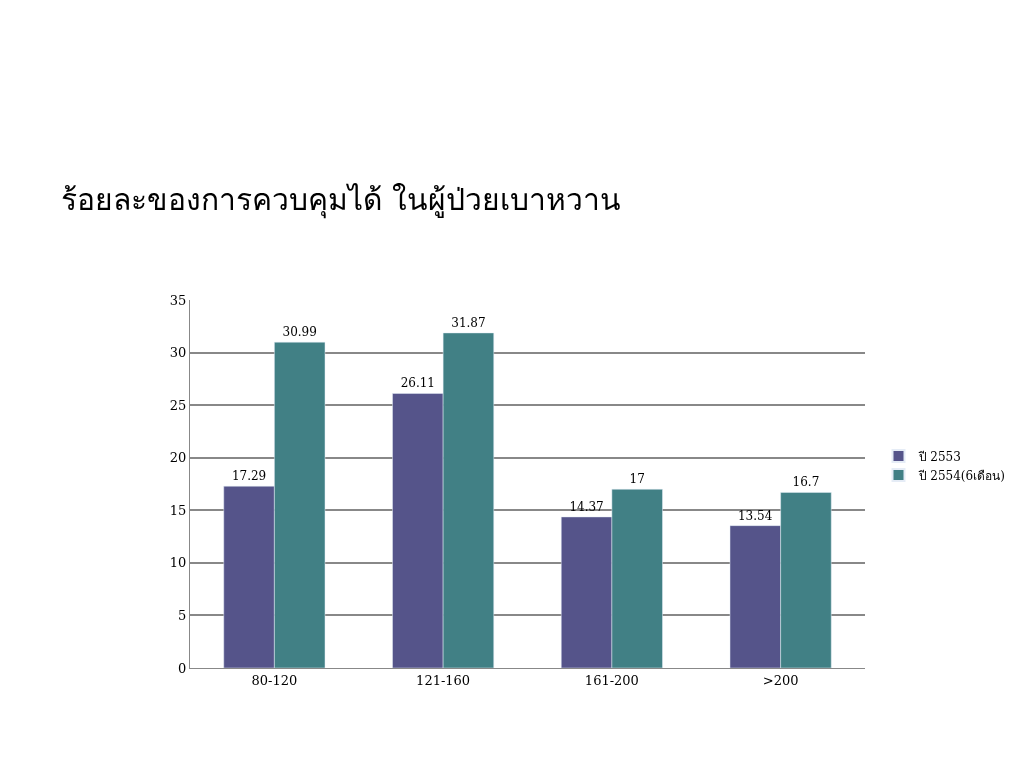  What do you see at coordinates (443, 680) in the screenshot?
I see `x-tick-label: 121-160` at bounding box center [443, 680].